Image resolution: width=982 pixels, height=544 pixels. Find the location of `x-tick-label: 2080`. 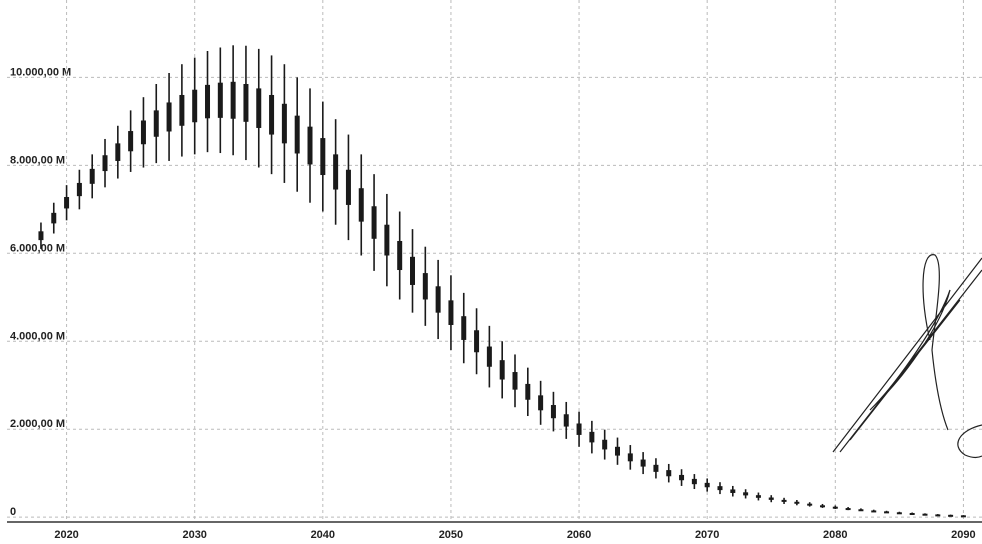

x-tick-label: 2080 is located at coordinates (835, 535).